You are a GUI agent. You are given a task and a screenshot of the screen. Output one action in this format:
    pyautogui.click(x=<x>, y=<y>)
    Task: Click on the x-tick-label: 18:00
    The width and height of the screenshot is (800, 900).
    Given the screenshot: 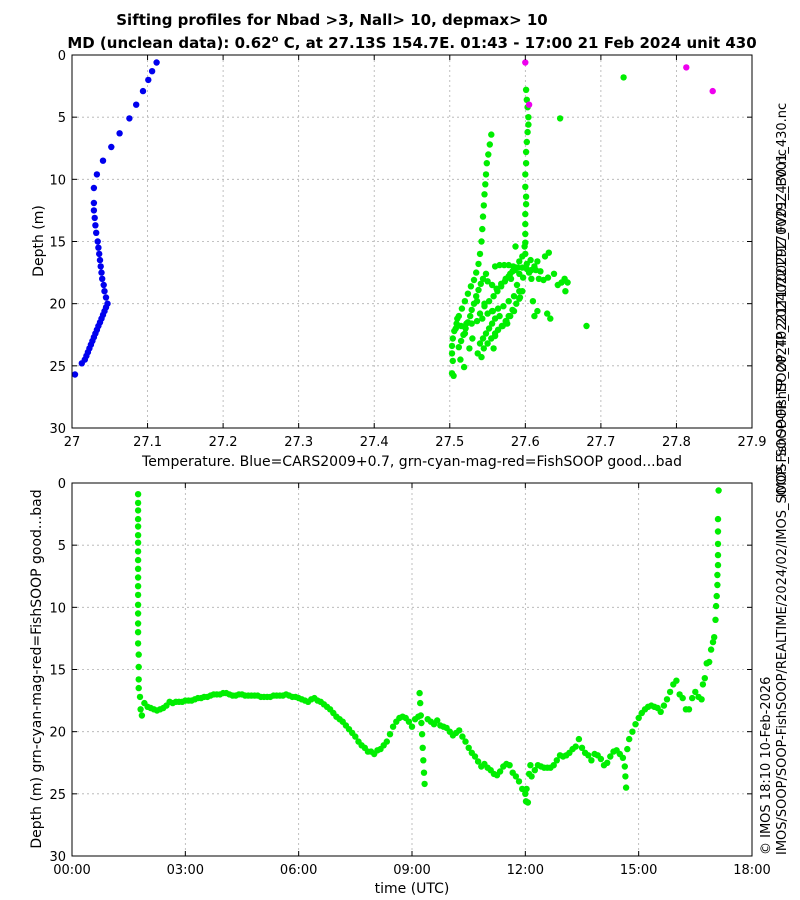 What is the action you would take?
    pyautogui.click(x=751, y=870)
    